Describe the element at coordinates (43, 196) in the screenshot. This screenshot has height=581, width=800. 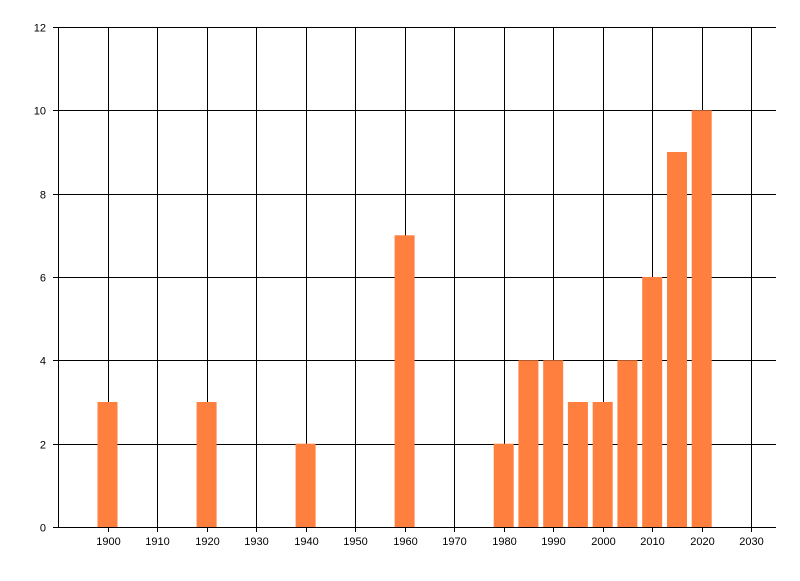
I see `y-tick-label: 8` at that location.